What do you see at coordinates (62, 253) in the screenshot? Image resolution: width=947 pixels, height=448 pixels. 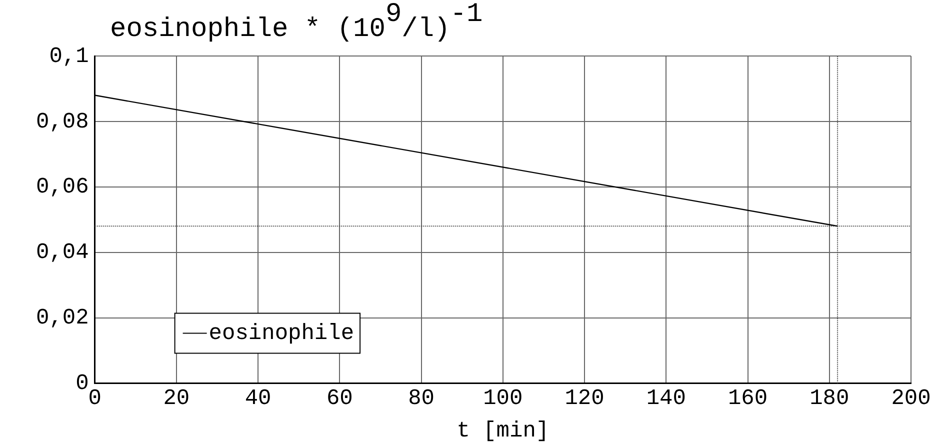 I see `y-tick-label: 0,04` at bounding box center [62, 253].